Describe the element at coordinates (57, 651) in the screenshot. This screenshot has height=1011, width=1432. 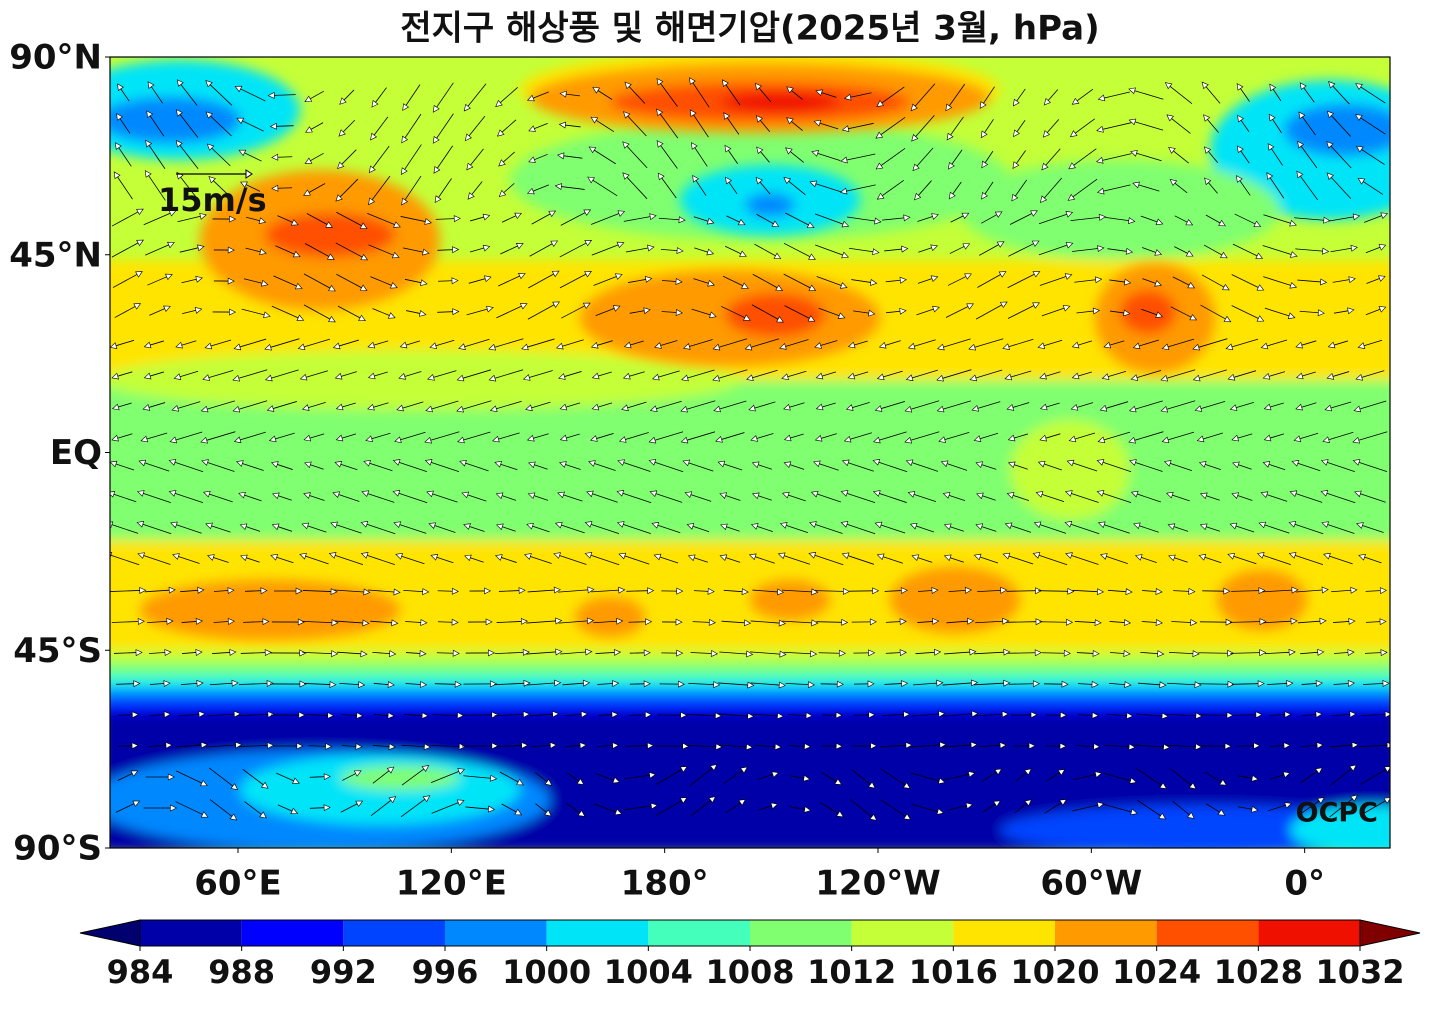
I see `y-tick-label: 45°S` at that location.